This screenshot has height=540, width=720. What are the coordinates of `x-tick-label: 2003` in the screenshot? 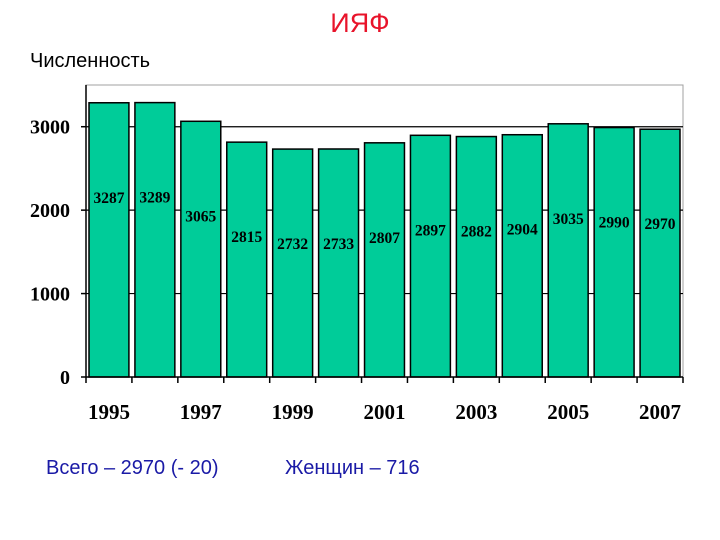 It's located at (476, 412).